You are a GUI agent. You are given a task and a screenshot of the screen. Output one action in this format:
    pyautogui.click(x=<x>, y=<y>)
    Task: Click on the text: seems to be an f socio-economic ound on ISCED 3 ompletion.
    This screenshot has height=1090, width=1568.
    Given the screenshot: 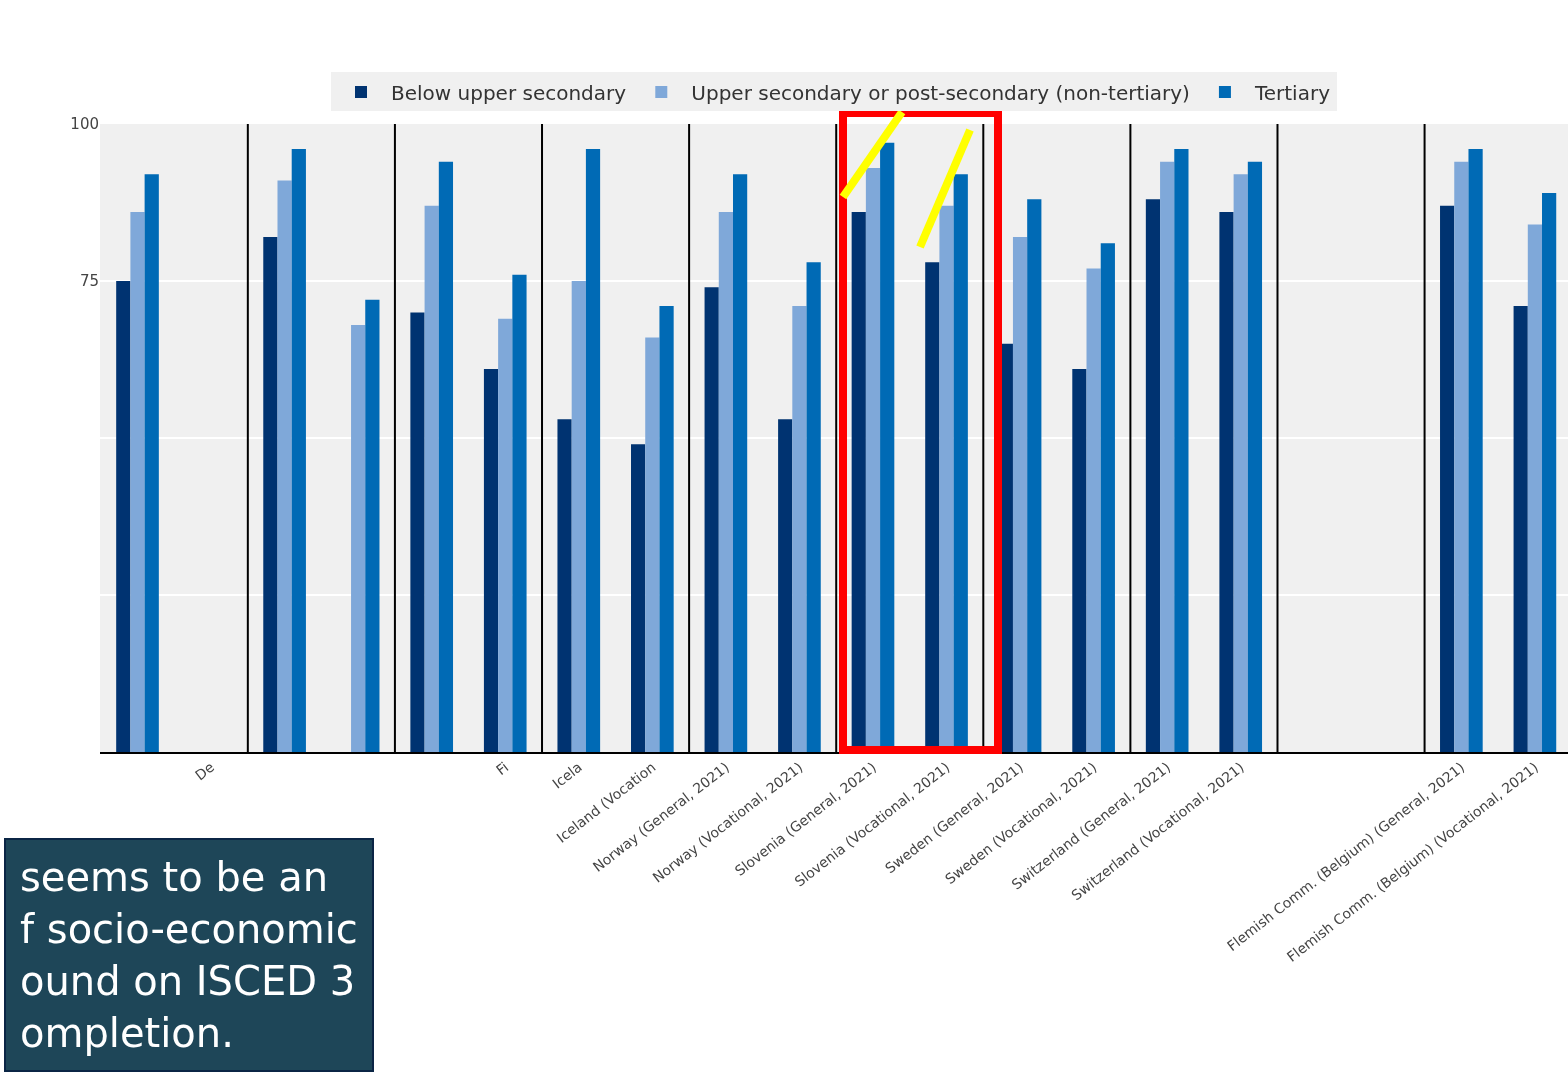 What is the action you would take?
    pyautogui.click(x=189, y=955)
    